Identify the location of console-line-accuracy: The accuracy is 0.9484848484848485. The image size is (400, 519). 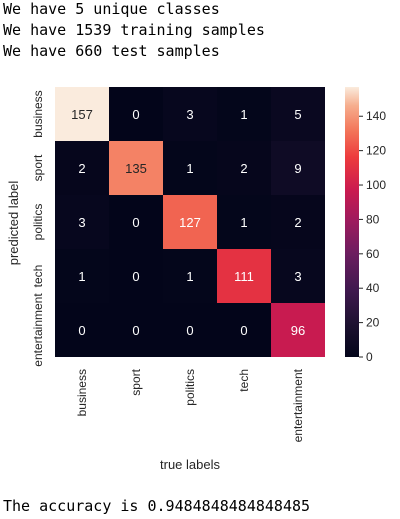
(157, 506).